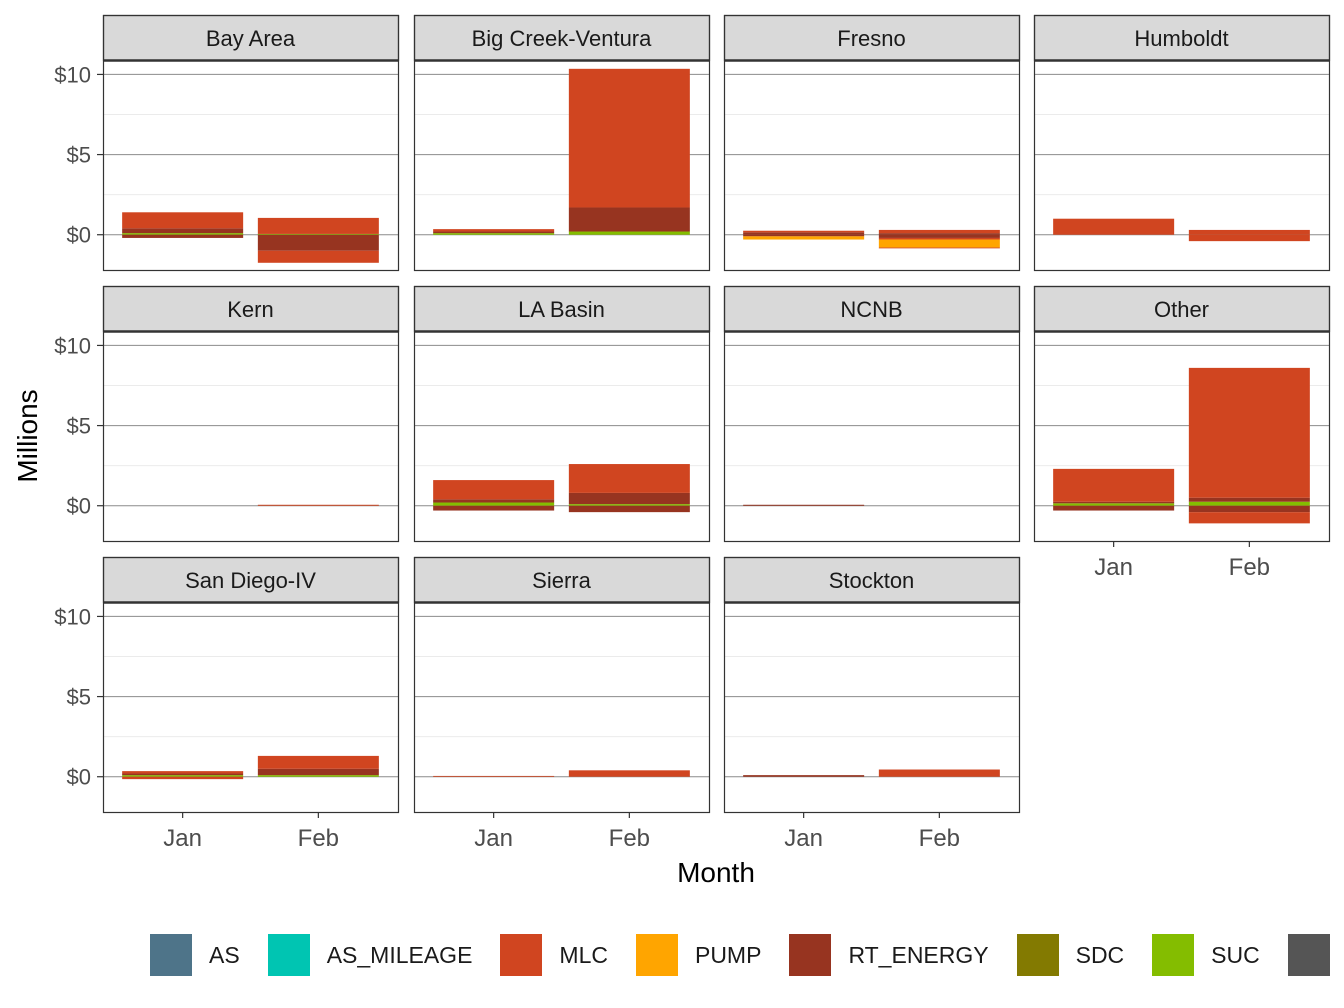  Describe the element at coordinates (1206, 955) in the screenshot. I see `legend-item-suc: SUC` at that location.